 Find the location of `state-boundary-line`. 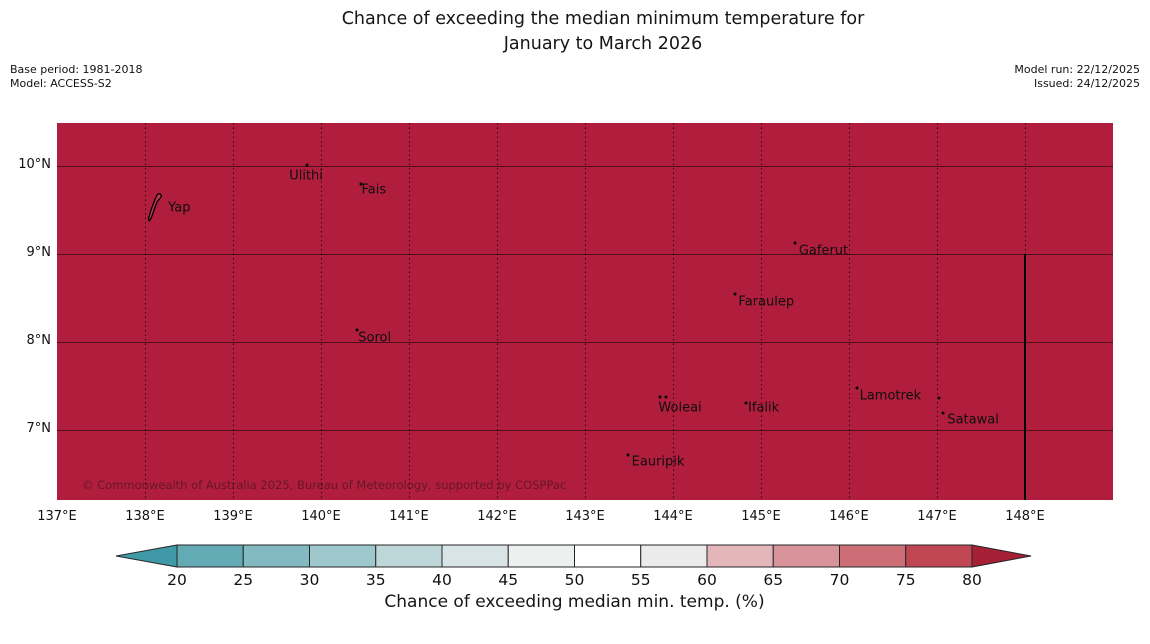

state-boundary-line is located at coordinates (1025, 377).